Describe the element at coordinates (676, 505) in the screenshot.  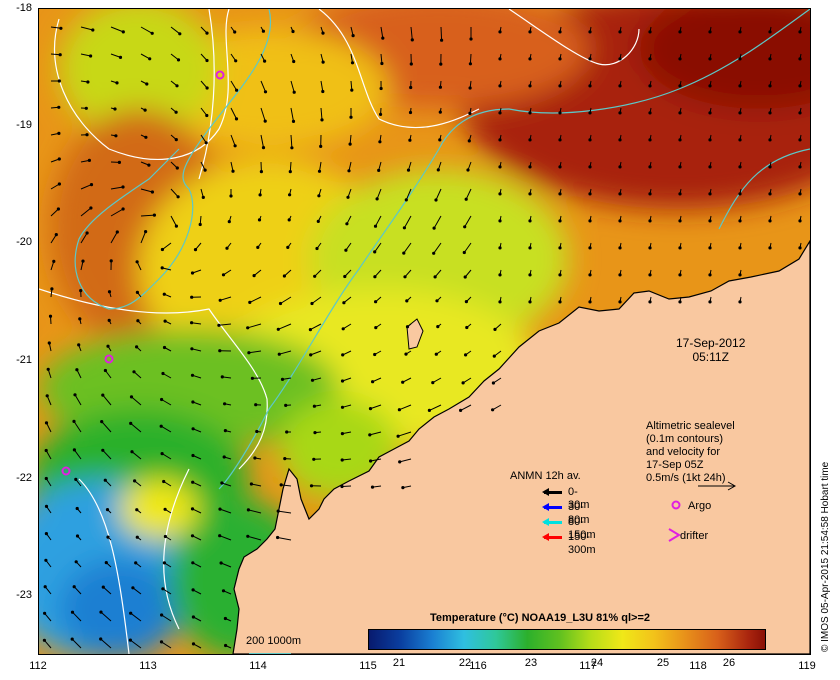
I see `argo-legend-symbol` at that location.